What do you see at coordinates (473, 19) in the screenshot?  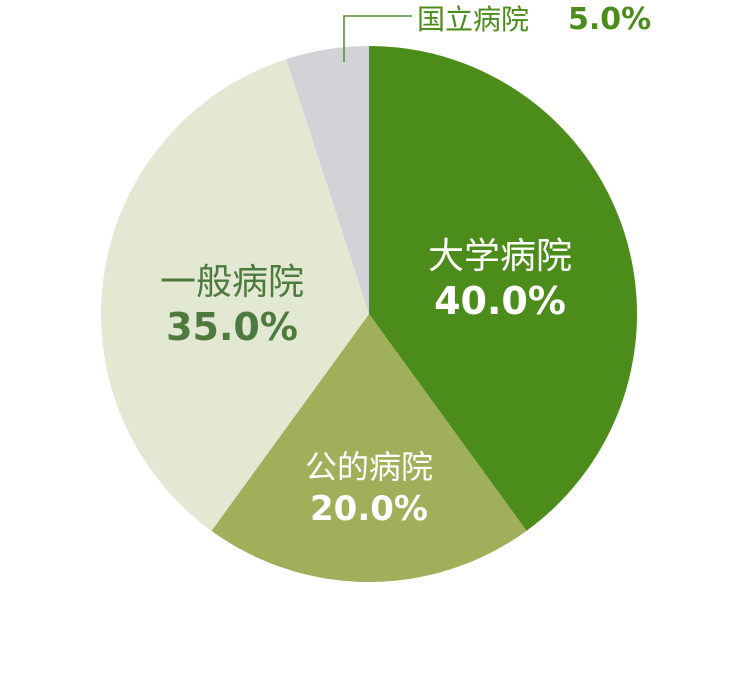 I see `callout-category-label: 国立病院` at bounding box center [473, 19].